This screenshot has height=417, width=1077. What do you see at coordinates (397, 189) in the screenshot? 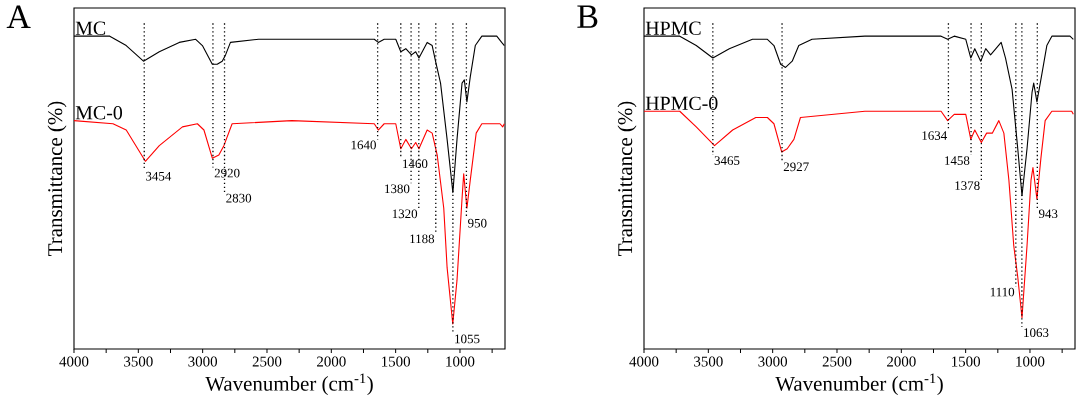
I see `ref-line-label: 1380` at bounding box center [397, 189].